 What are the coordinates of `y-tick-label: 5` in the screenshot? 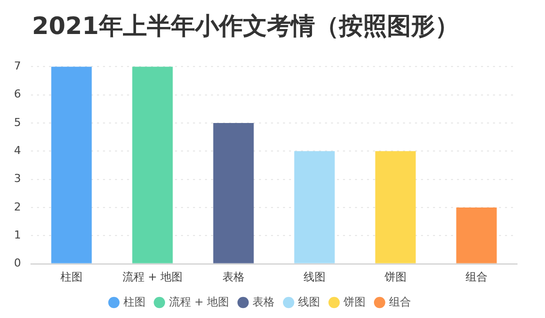 It's located at (17, 122).